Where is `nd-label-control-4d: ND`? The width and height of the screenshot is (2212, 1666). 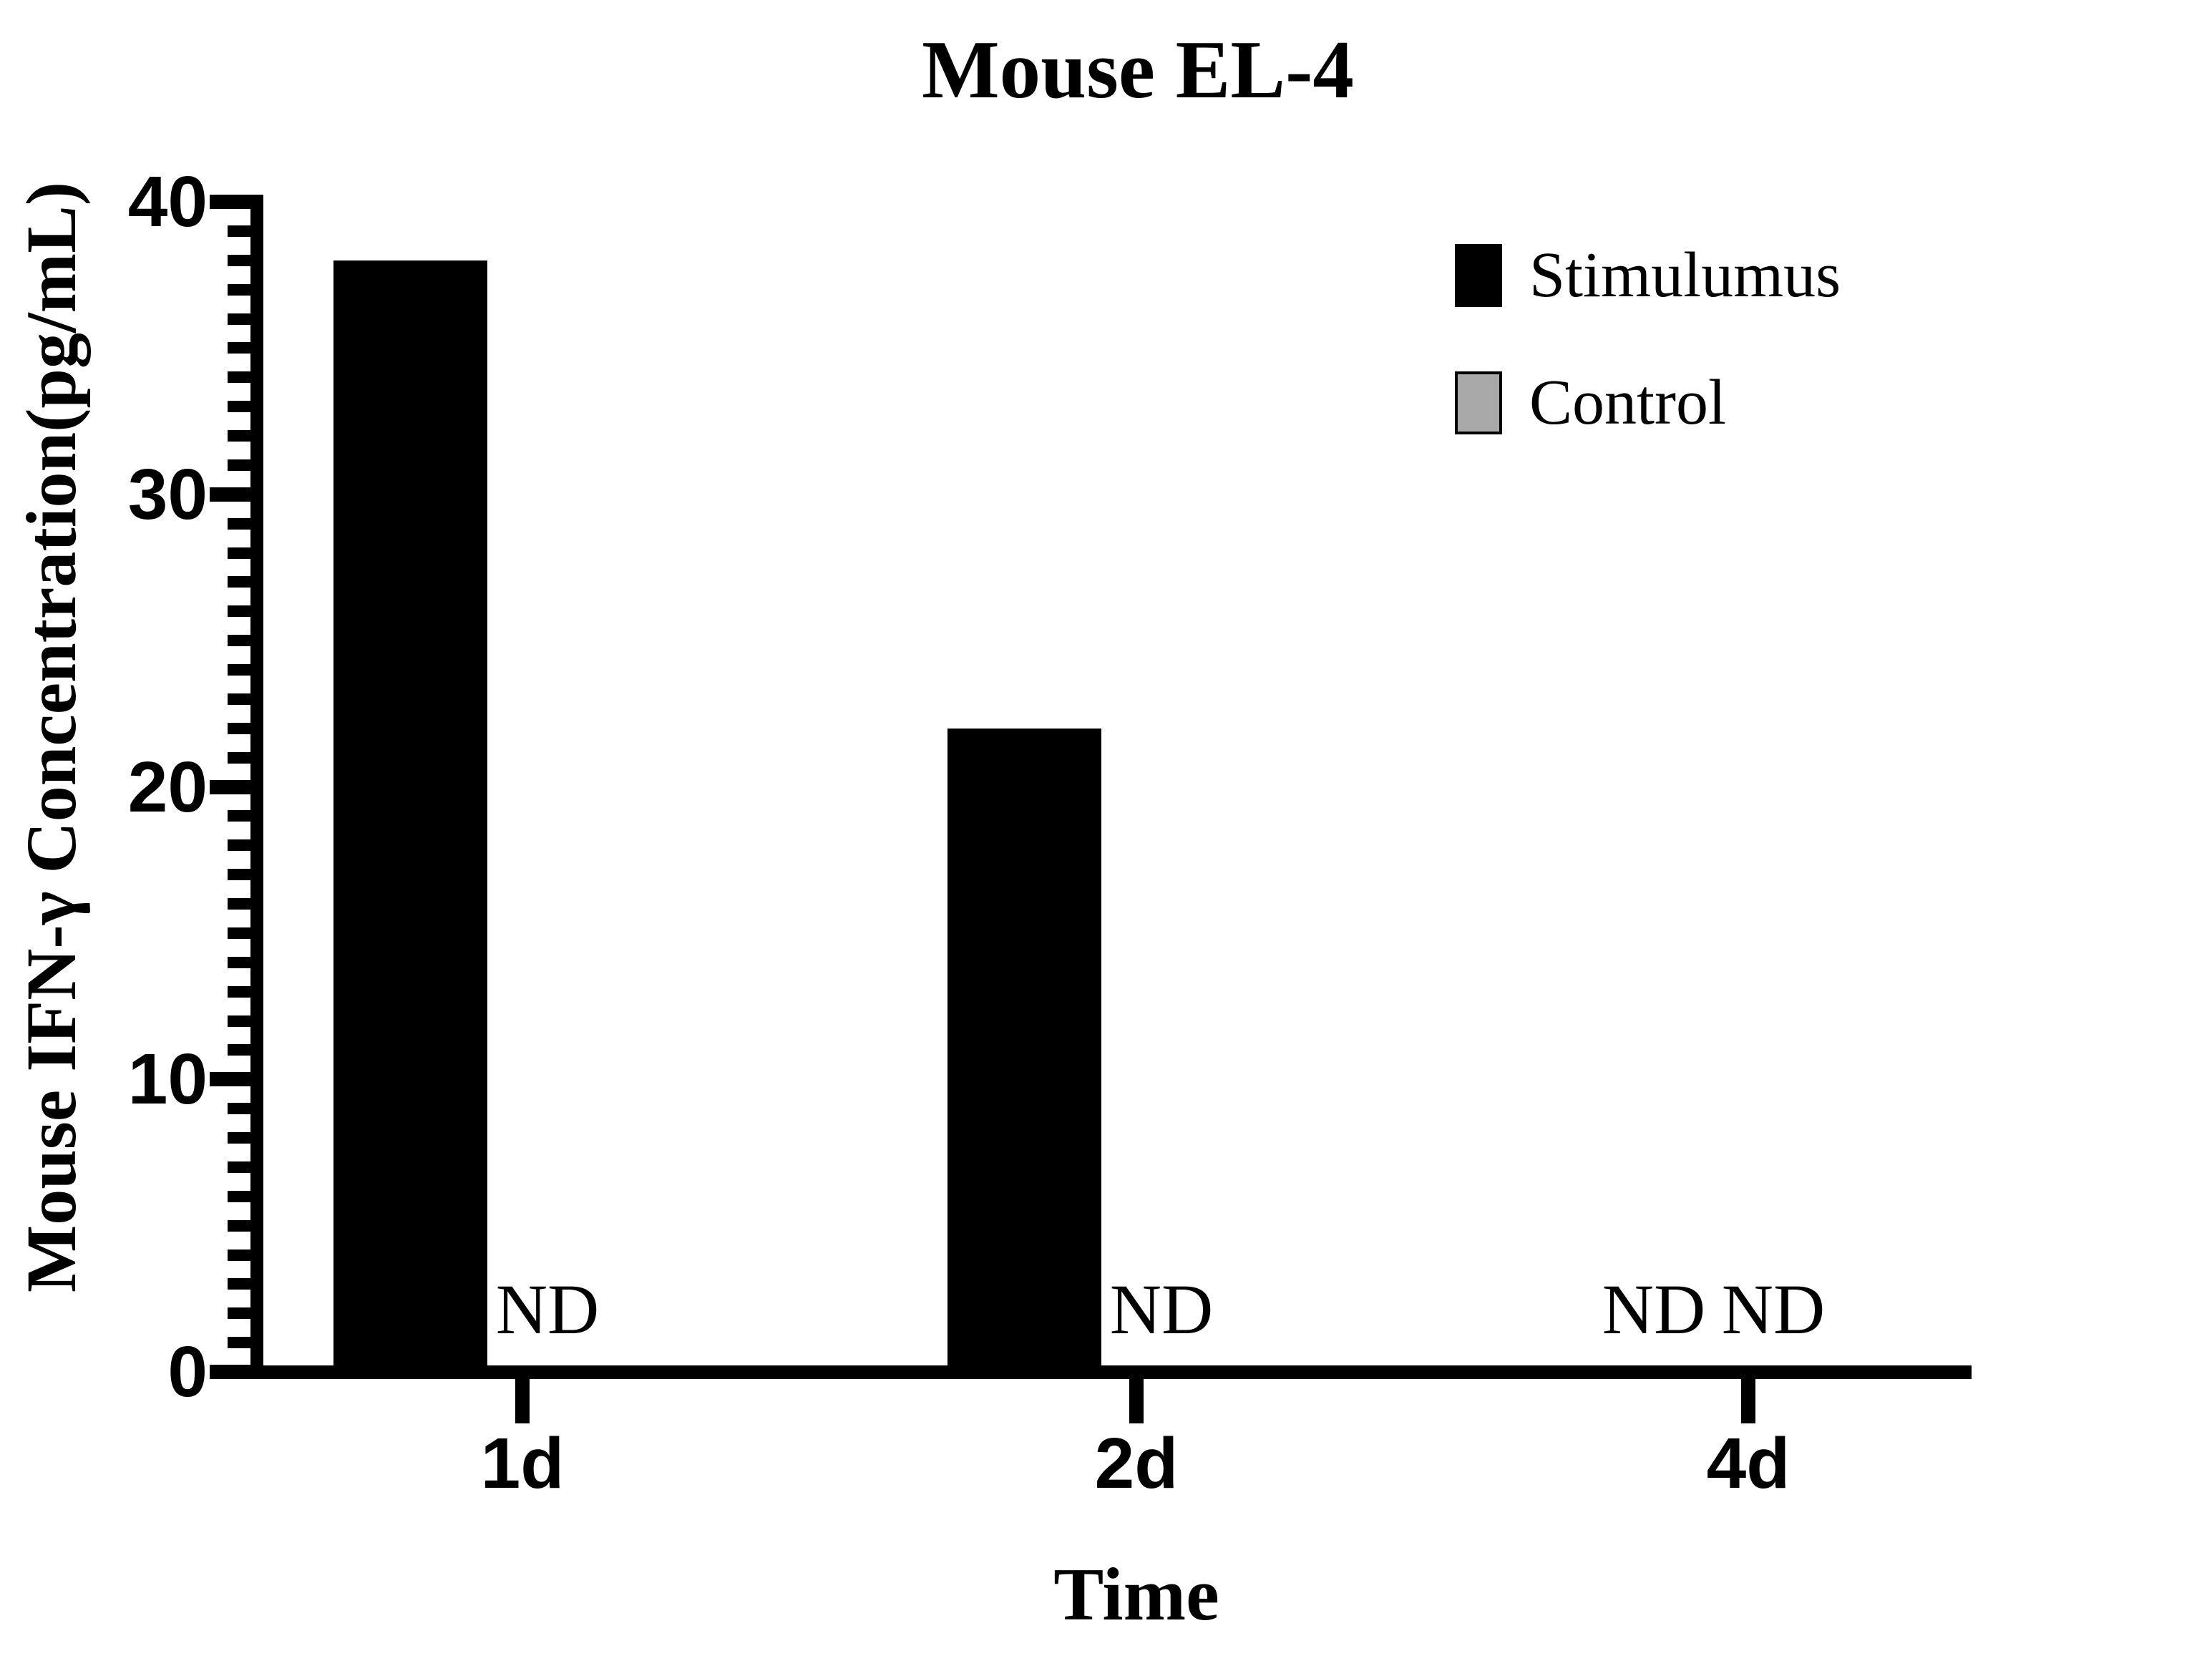 nd-label-control-4d: ND is located at coordinates (1773, 1309).